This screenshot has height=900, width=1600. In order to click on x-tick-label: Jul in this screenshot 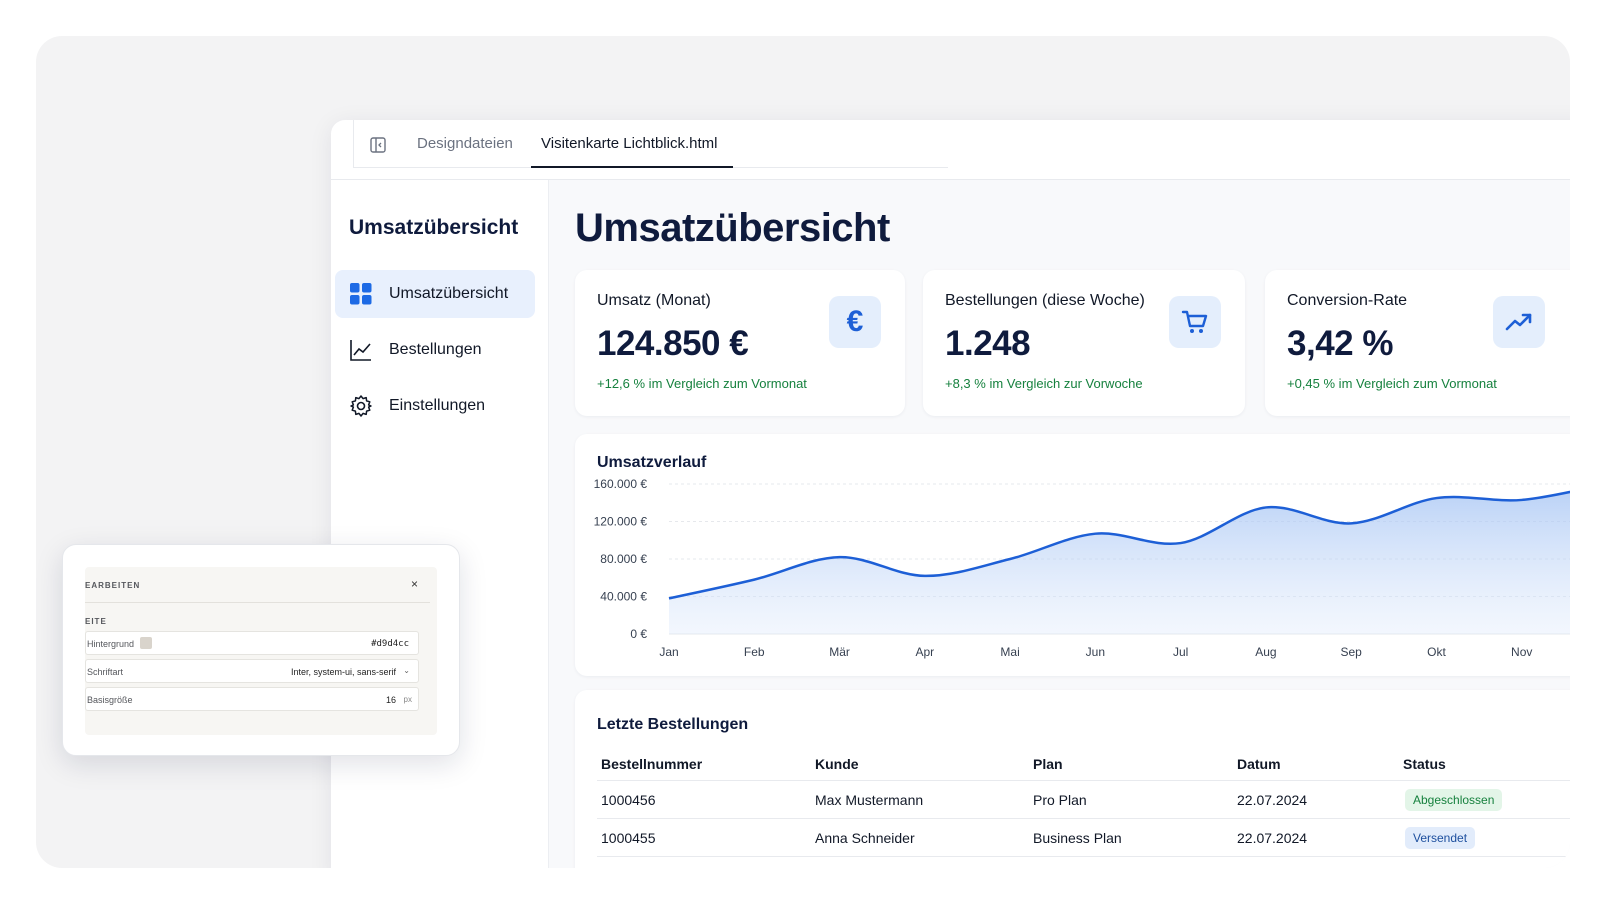, I will do `click(1180, 652)`.